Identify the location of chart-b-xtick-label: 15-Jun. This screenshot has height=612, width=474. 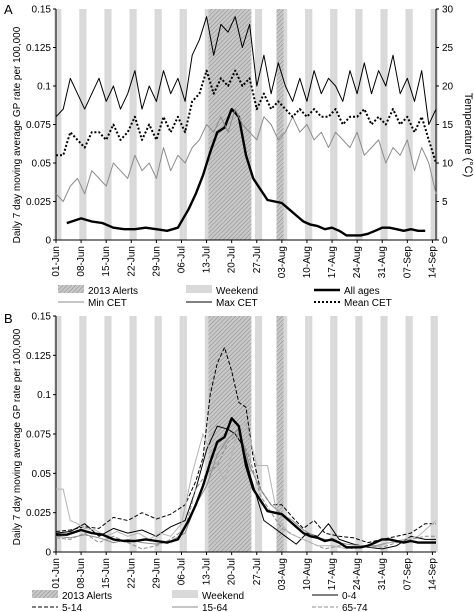
(106, 573).